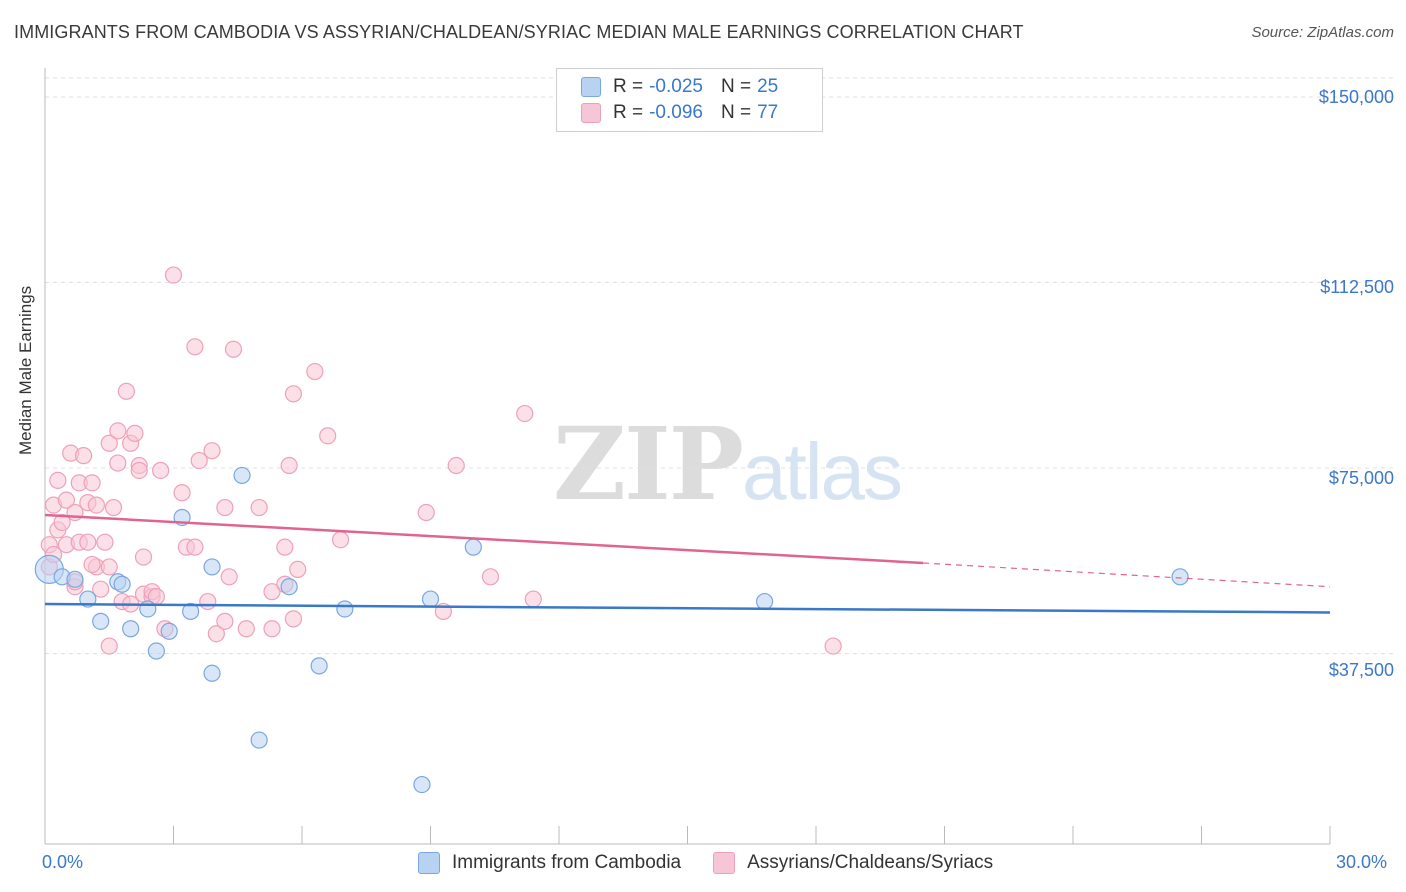 This screenshot has height=892, width=1406. I want to click on series-legend-item-assyrian: Assyrians/Chaldeans/Syriacs, so click(853, 863).